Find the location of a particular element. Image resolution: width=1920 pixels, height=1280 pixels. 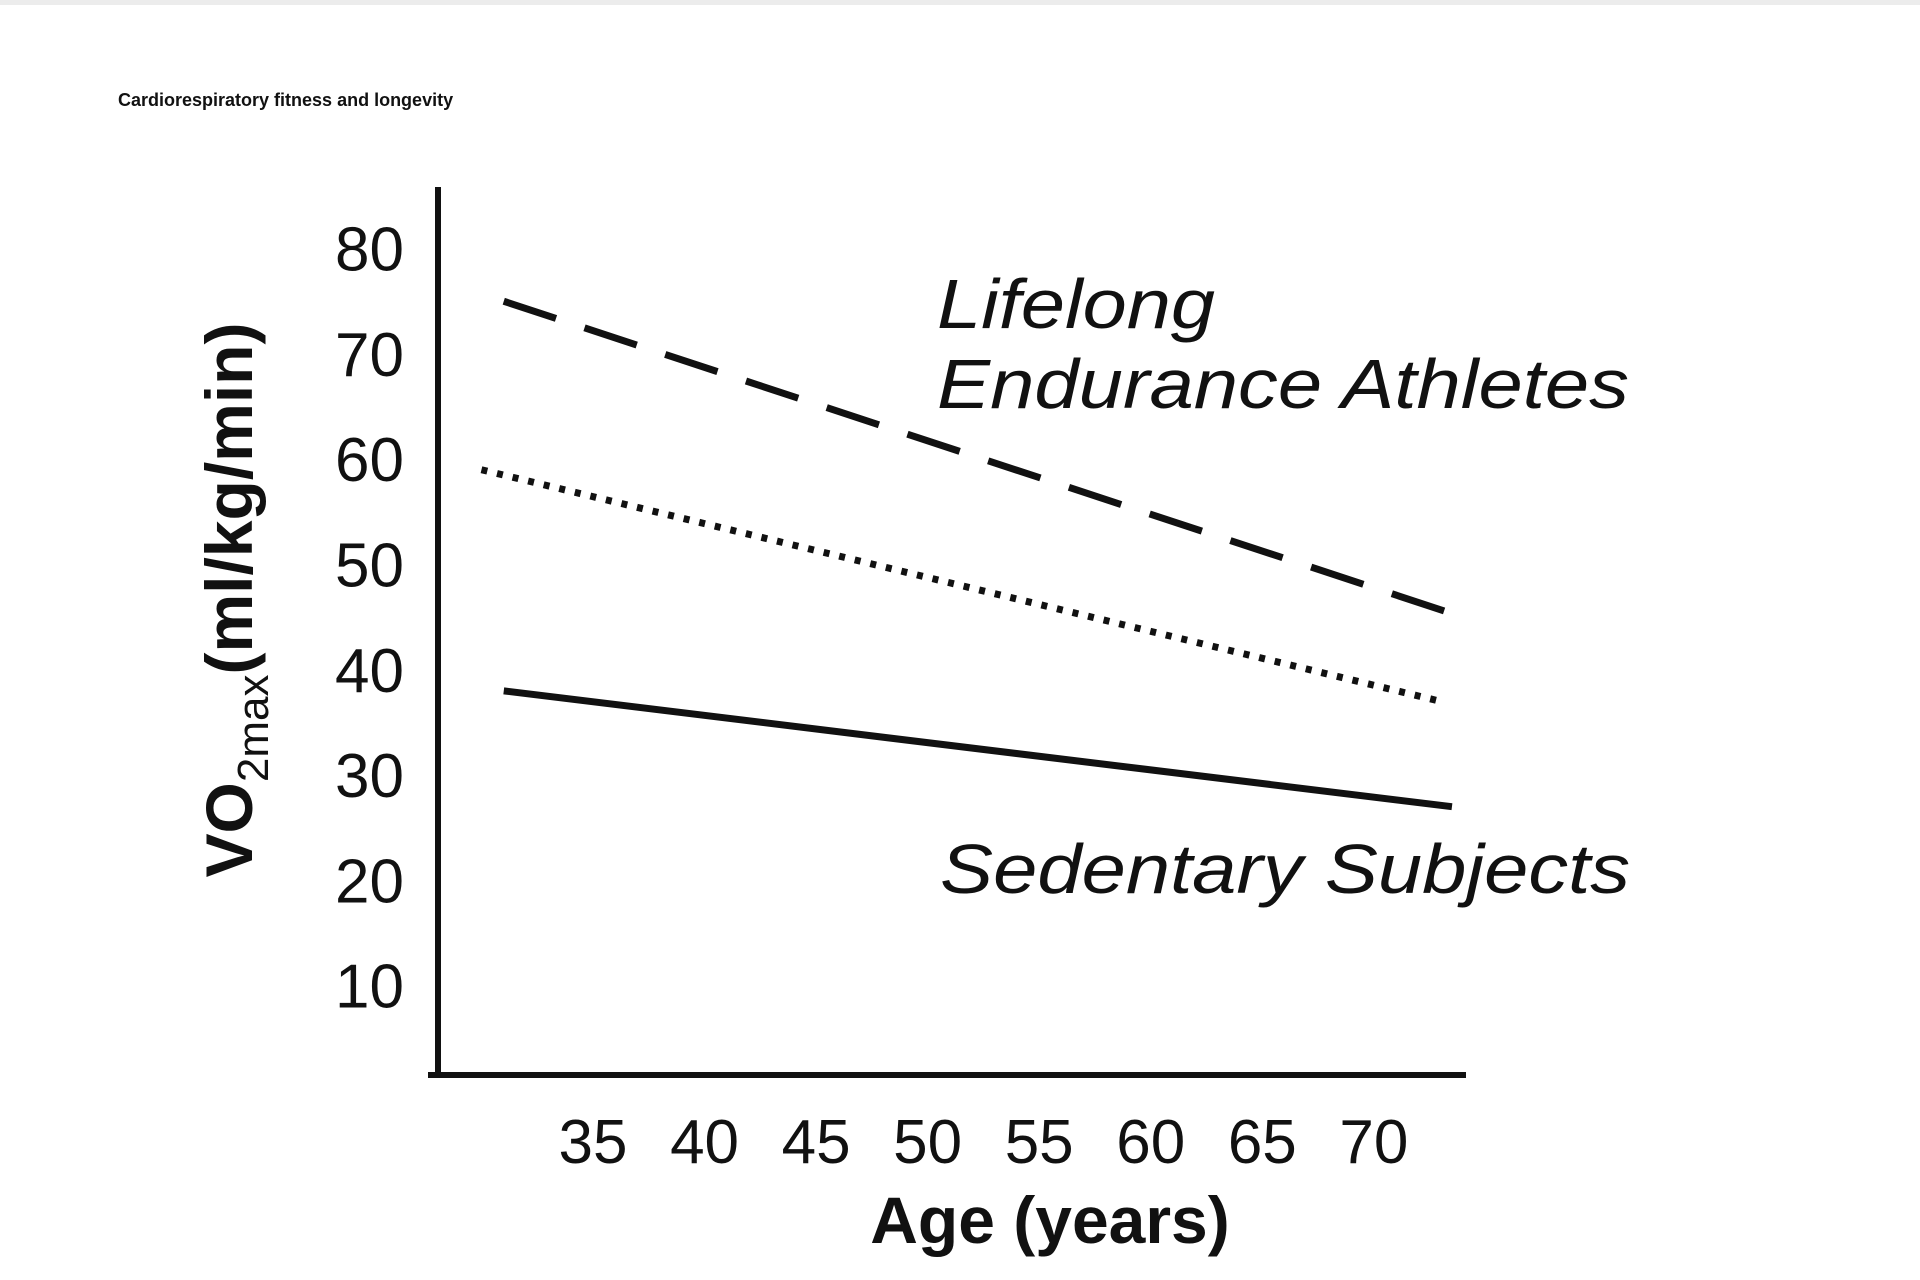

x-tick-label: 40 is located at coordinates (704, 1142).